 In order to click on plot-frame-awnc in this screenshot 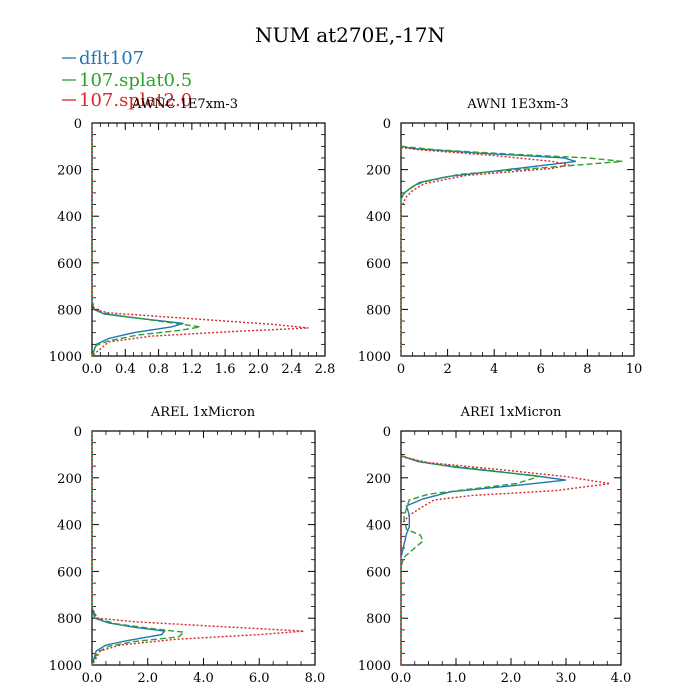, I will do `click(208, 239)`.